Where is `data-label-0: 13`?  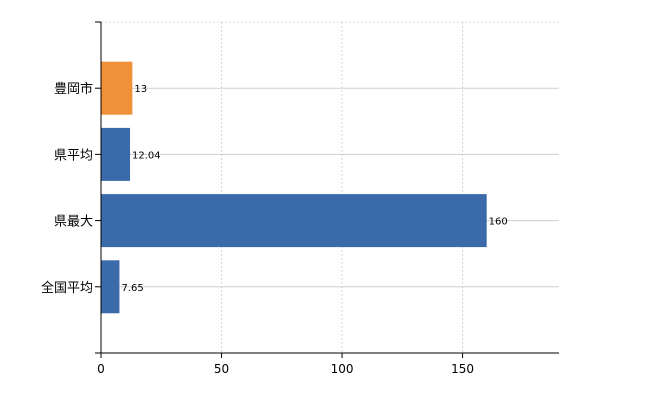
data-label-0: 13 is located at coordinates (140, 89).